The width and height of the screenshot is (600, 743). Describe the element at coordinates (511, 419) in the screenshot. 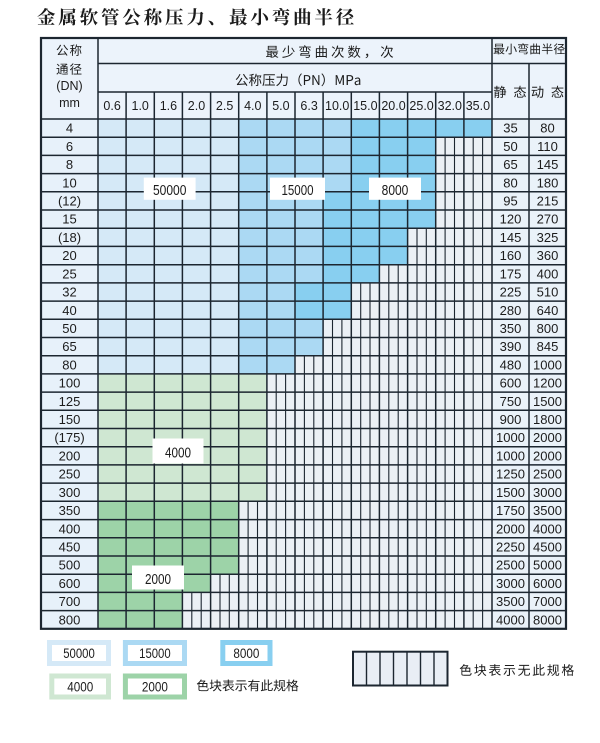

I see `svg-text: 900` at that location.